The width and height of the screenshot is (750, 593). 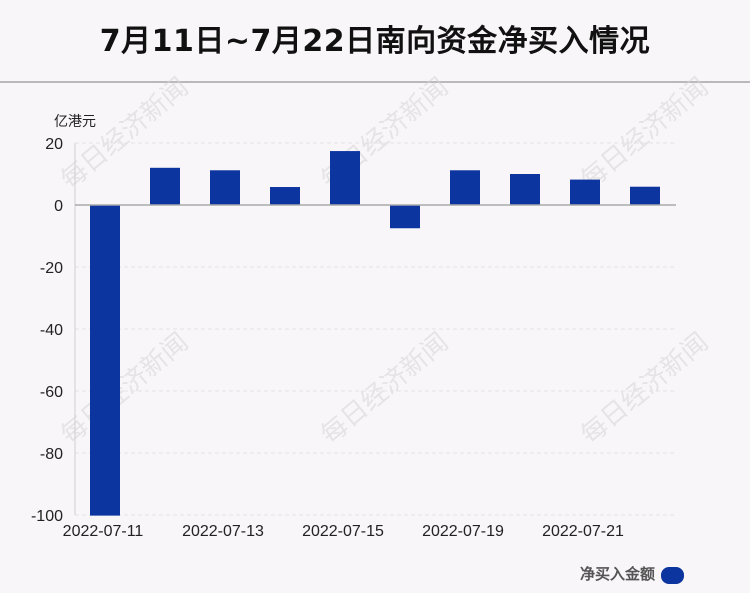 I want to click on y-tick-label: -80, so click(x=51, y=454).